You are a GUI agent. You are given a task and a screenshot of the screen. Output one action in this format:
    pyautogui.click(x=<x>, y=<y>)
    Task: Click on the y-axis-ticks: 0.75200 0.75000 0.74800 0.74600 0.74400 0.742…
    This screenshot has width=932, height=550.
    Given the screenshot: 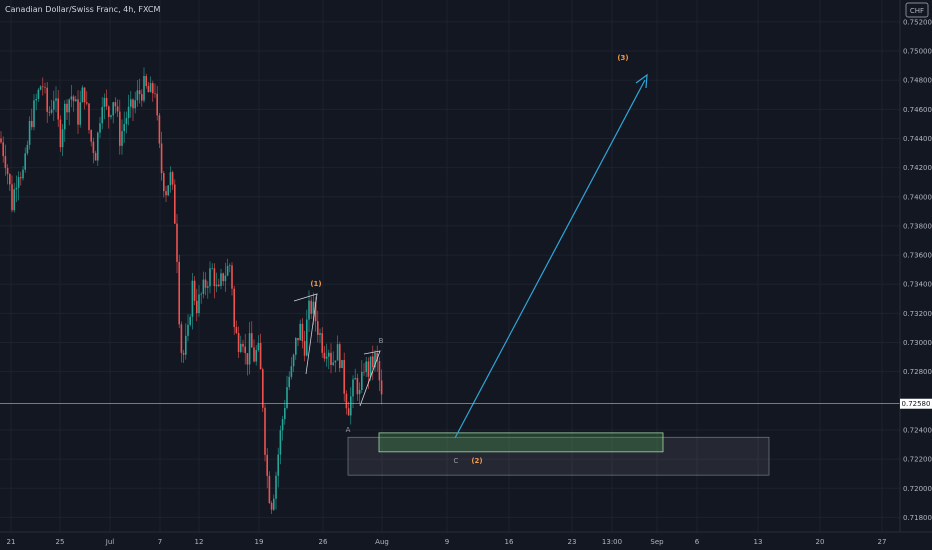 What is the action you would take?
    pyautogui.click(x=917, y=270)
    